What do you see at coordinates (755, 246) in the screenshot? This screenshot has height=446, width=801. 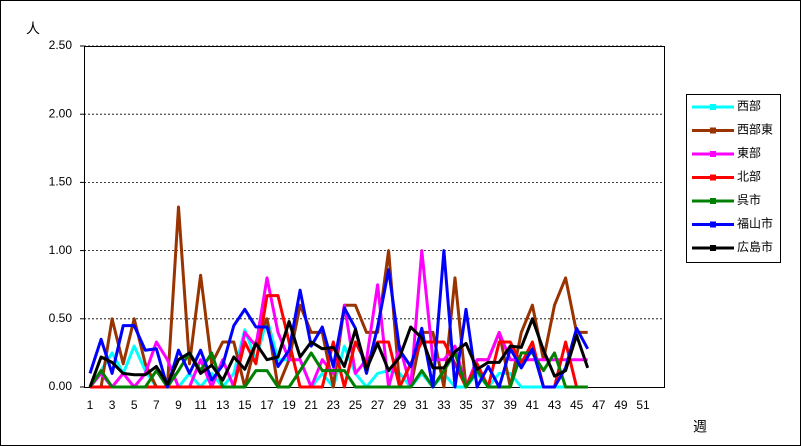 I see `legend-label: 広島市` at bounding box center [755, 246].